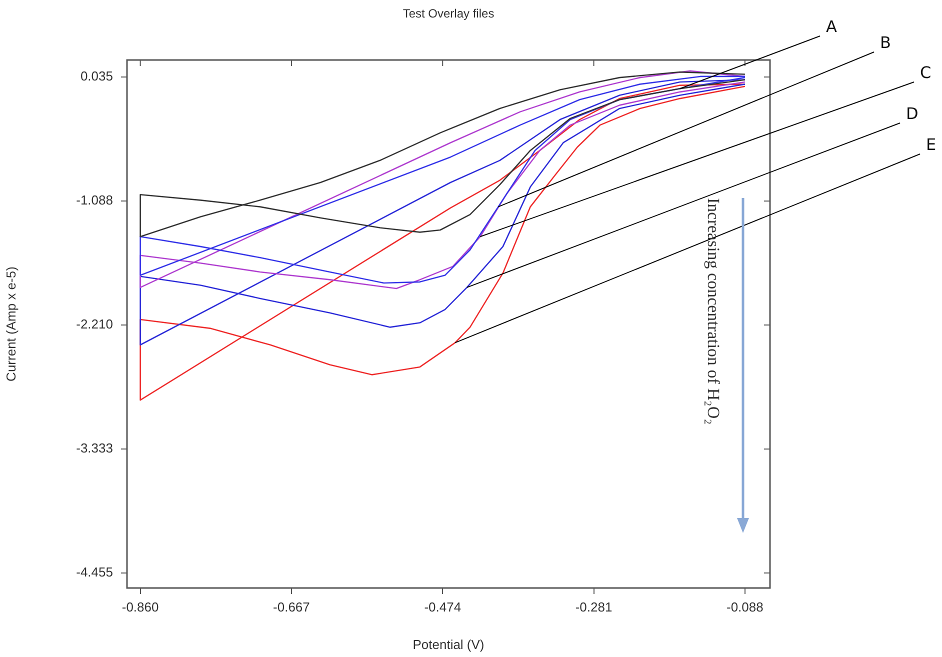 The width and height of the screenshot is (942, 657). I want to click on annotation: A, so click(831, 26).